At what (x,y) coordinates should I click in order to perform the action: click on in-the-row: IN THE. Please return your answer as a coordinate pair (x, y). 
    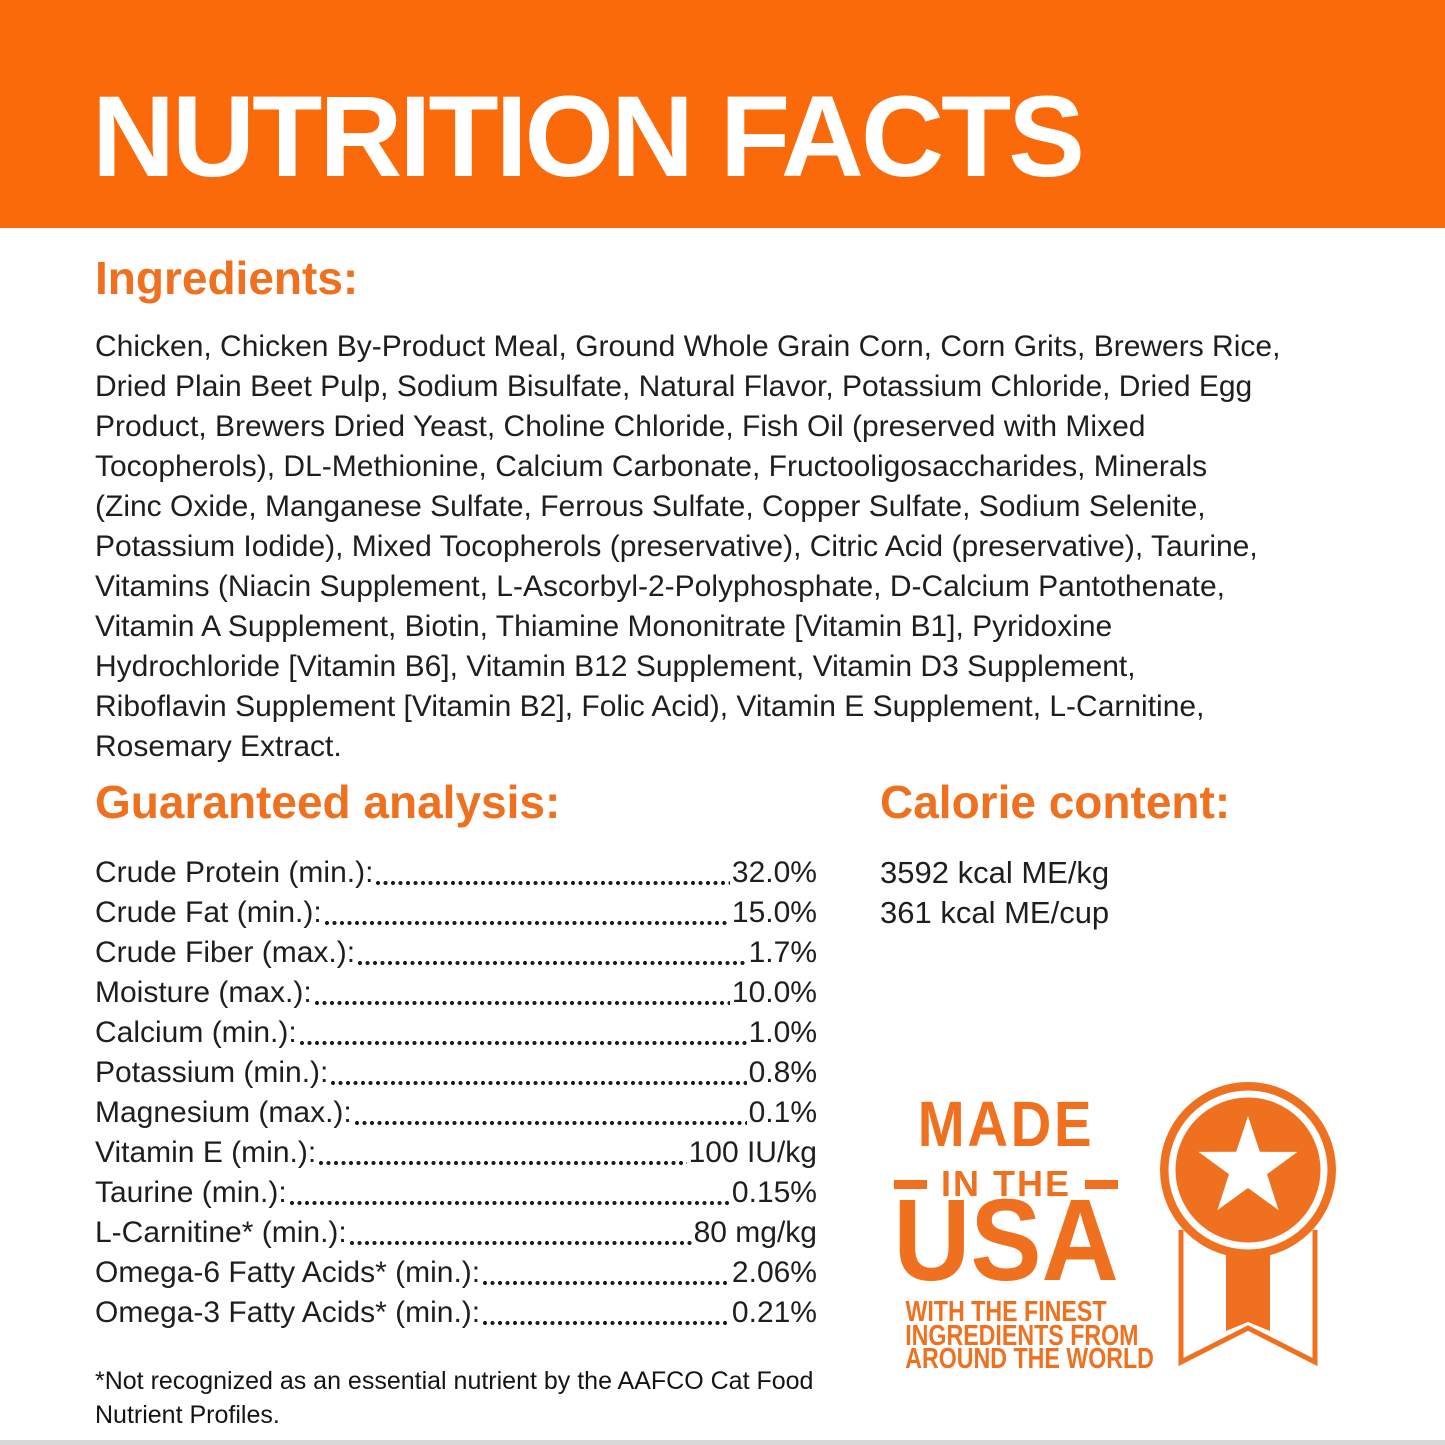
    Looking at the image, I should click on (1006, 1184).